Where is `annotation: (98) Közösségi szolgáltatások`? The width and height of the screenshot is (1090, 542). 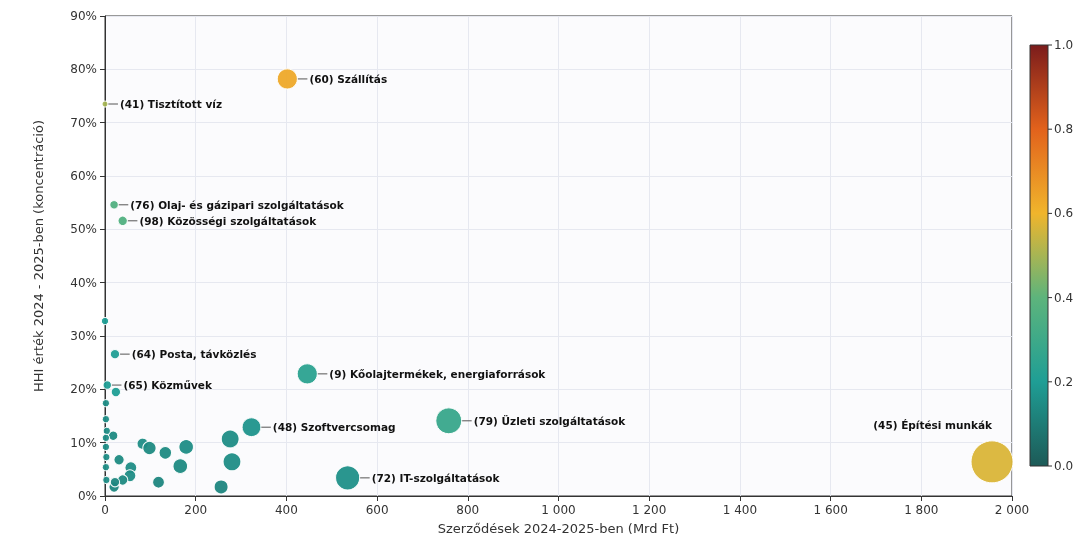
annotation: (98) Közösségi szolgáltatások is located at coordinates (228, 220).